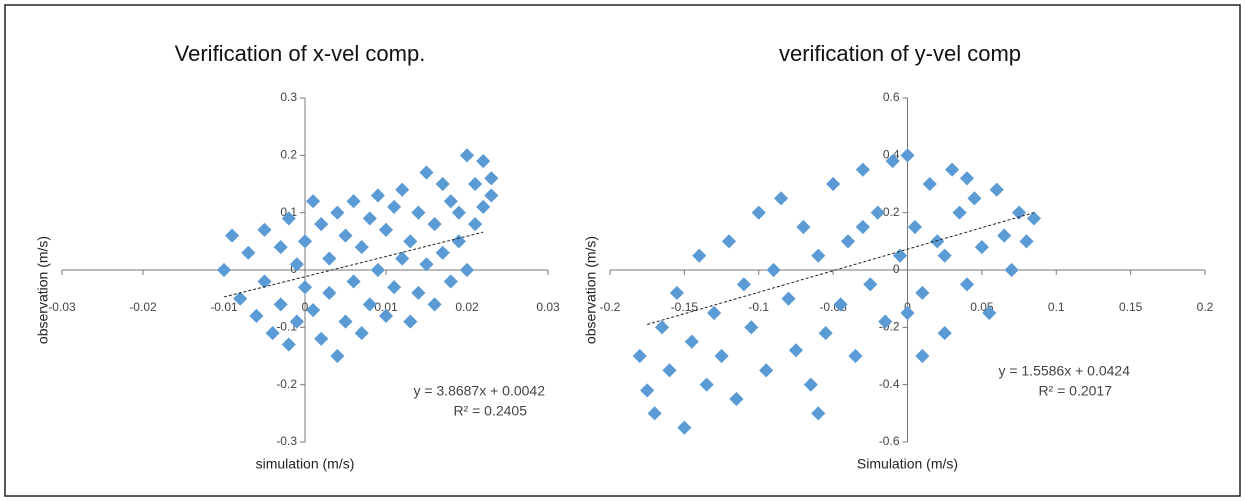  I want to click on y-tick-label: 0.6, so click(891, 97).